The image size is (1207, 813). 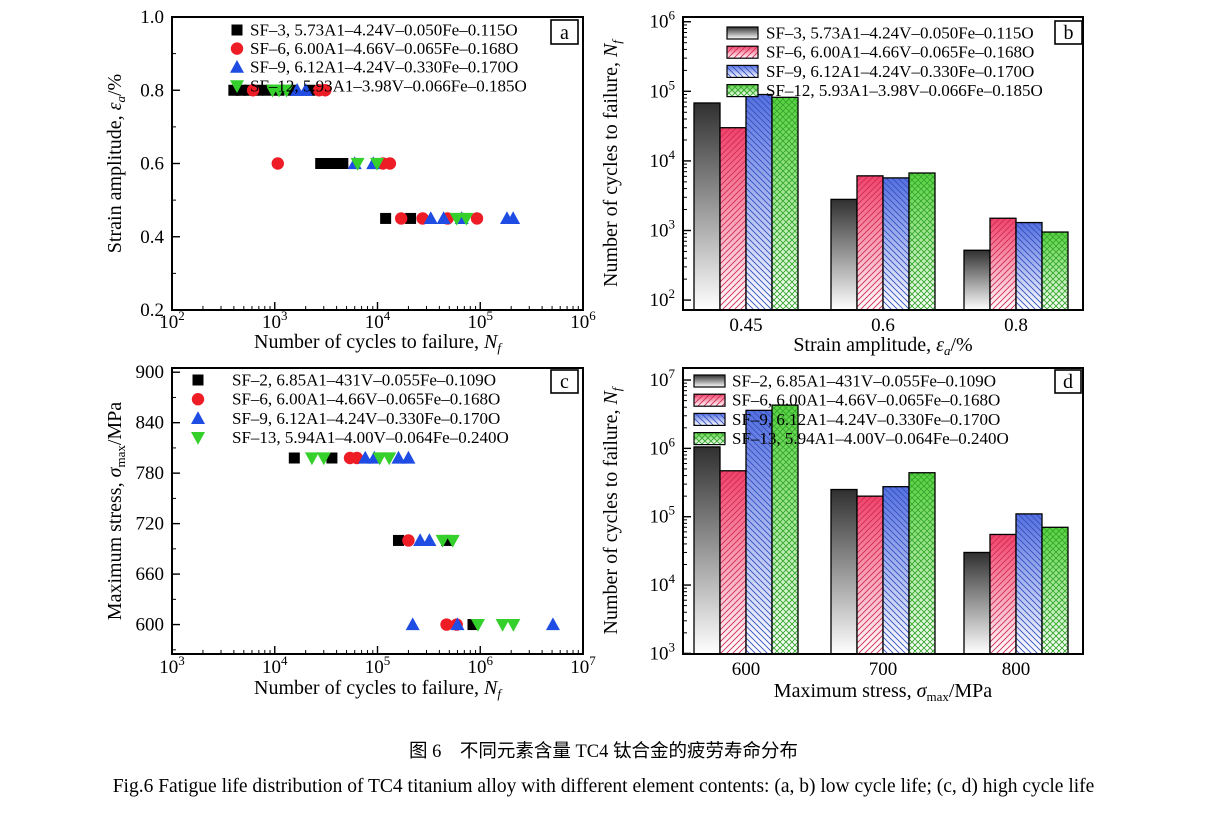 I want to click on y-tick-label: 900, so click(x=150, y=372).